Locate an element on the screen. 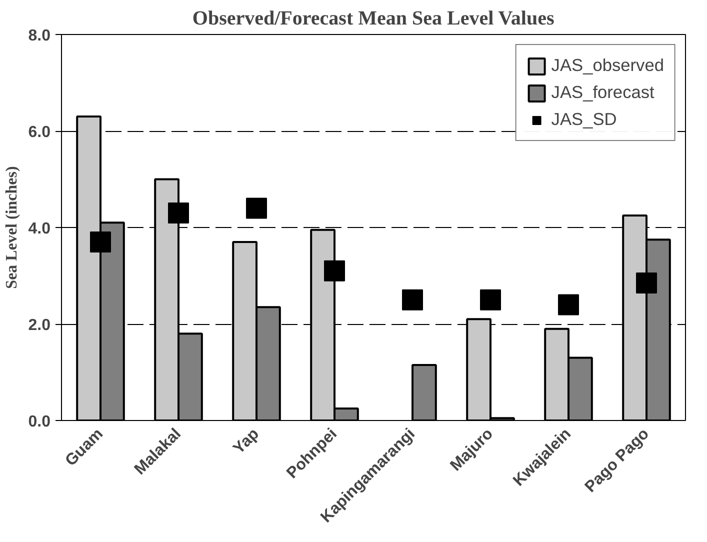 Image resolution: width=707 pixels, height=542 pixels. y-tick-label: 4.0 is located at coordinates (39, 229).